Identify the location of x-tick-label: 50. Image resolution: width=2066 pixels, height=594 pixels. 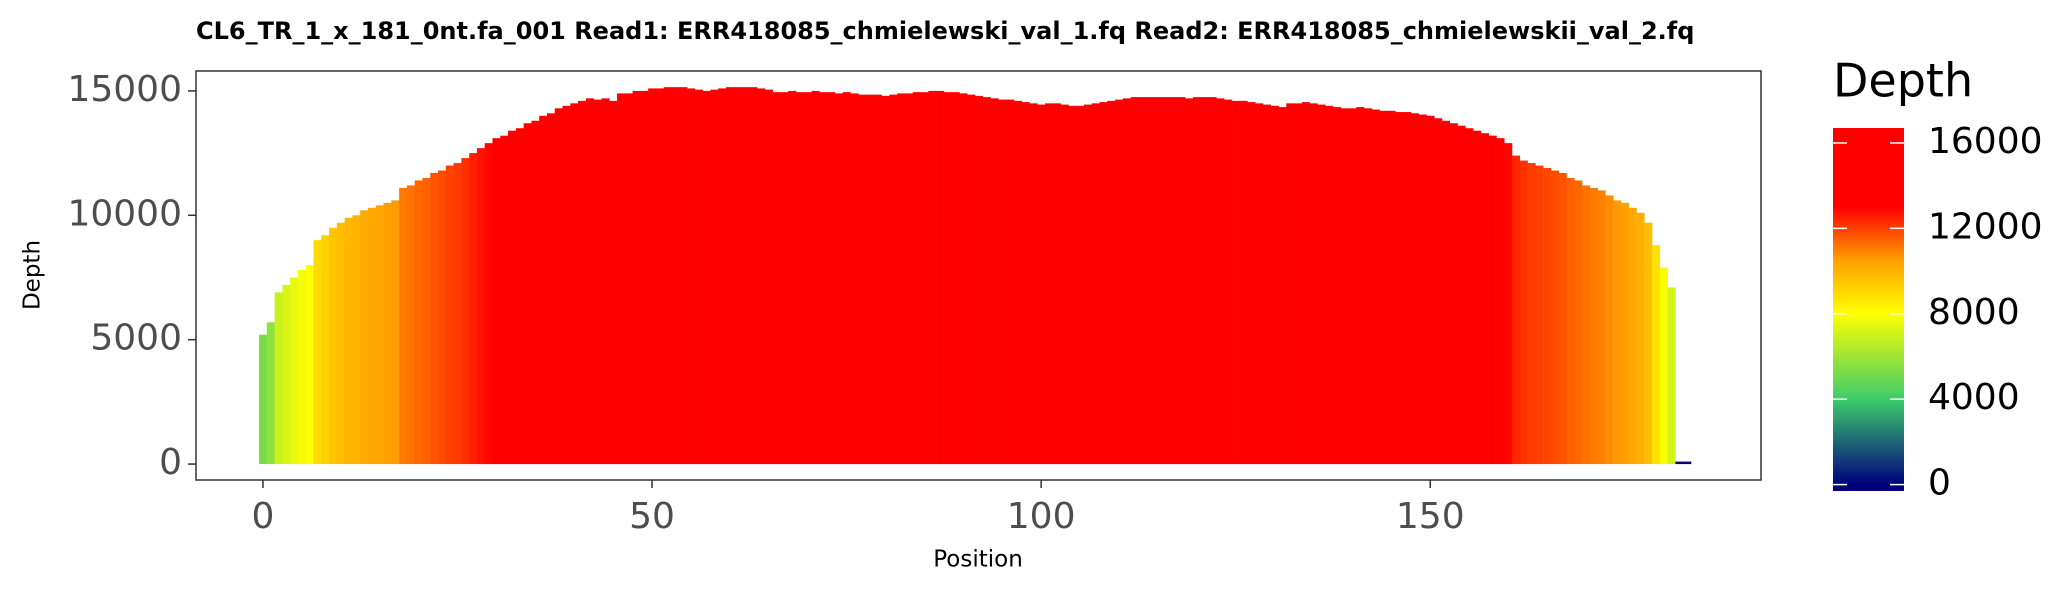
(652, 516).